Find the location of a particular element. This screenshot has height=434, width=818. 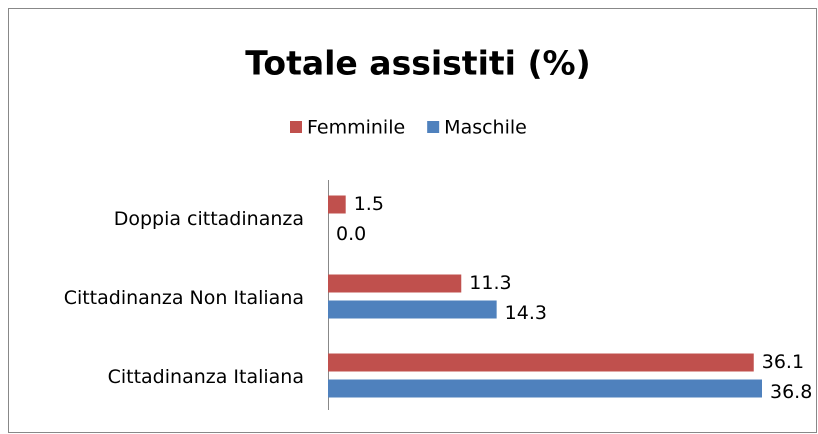

data-label: 36.8 is located at coordinates (791, 392).